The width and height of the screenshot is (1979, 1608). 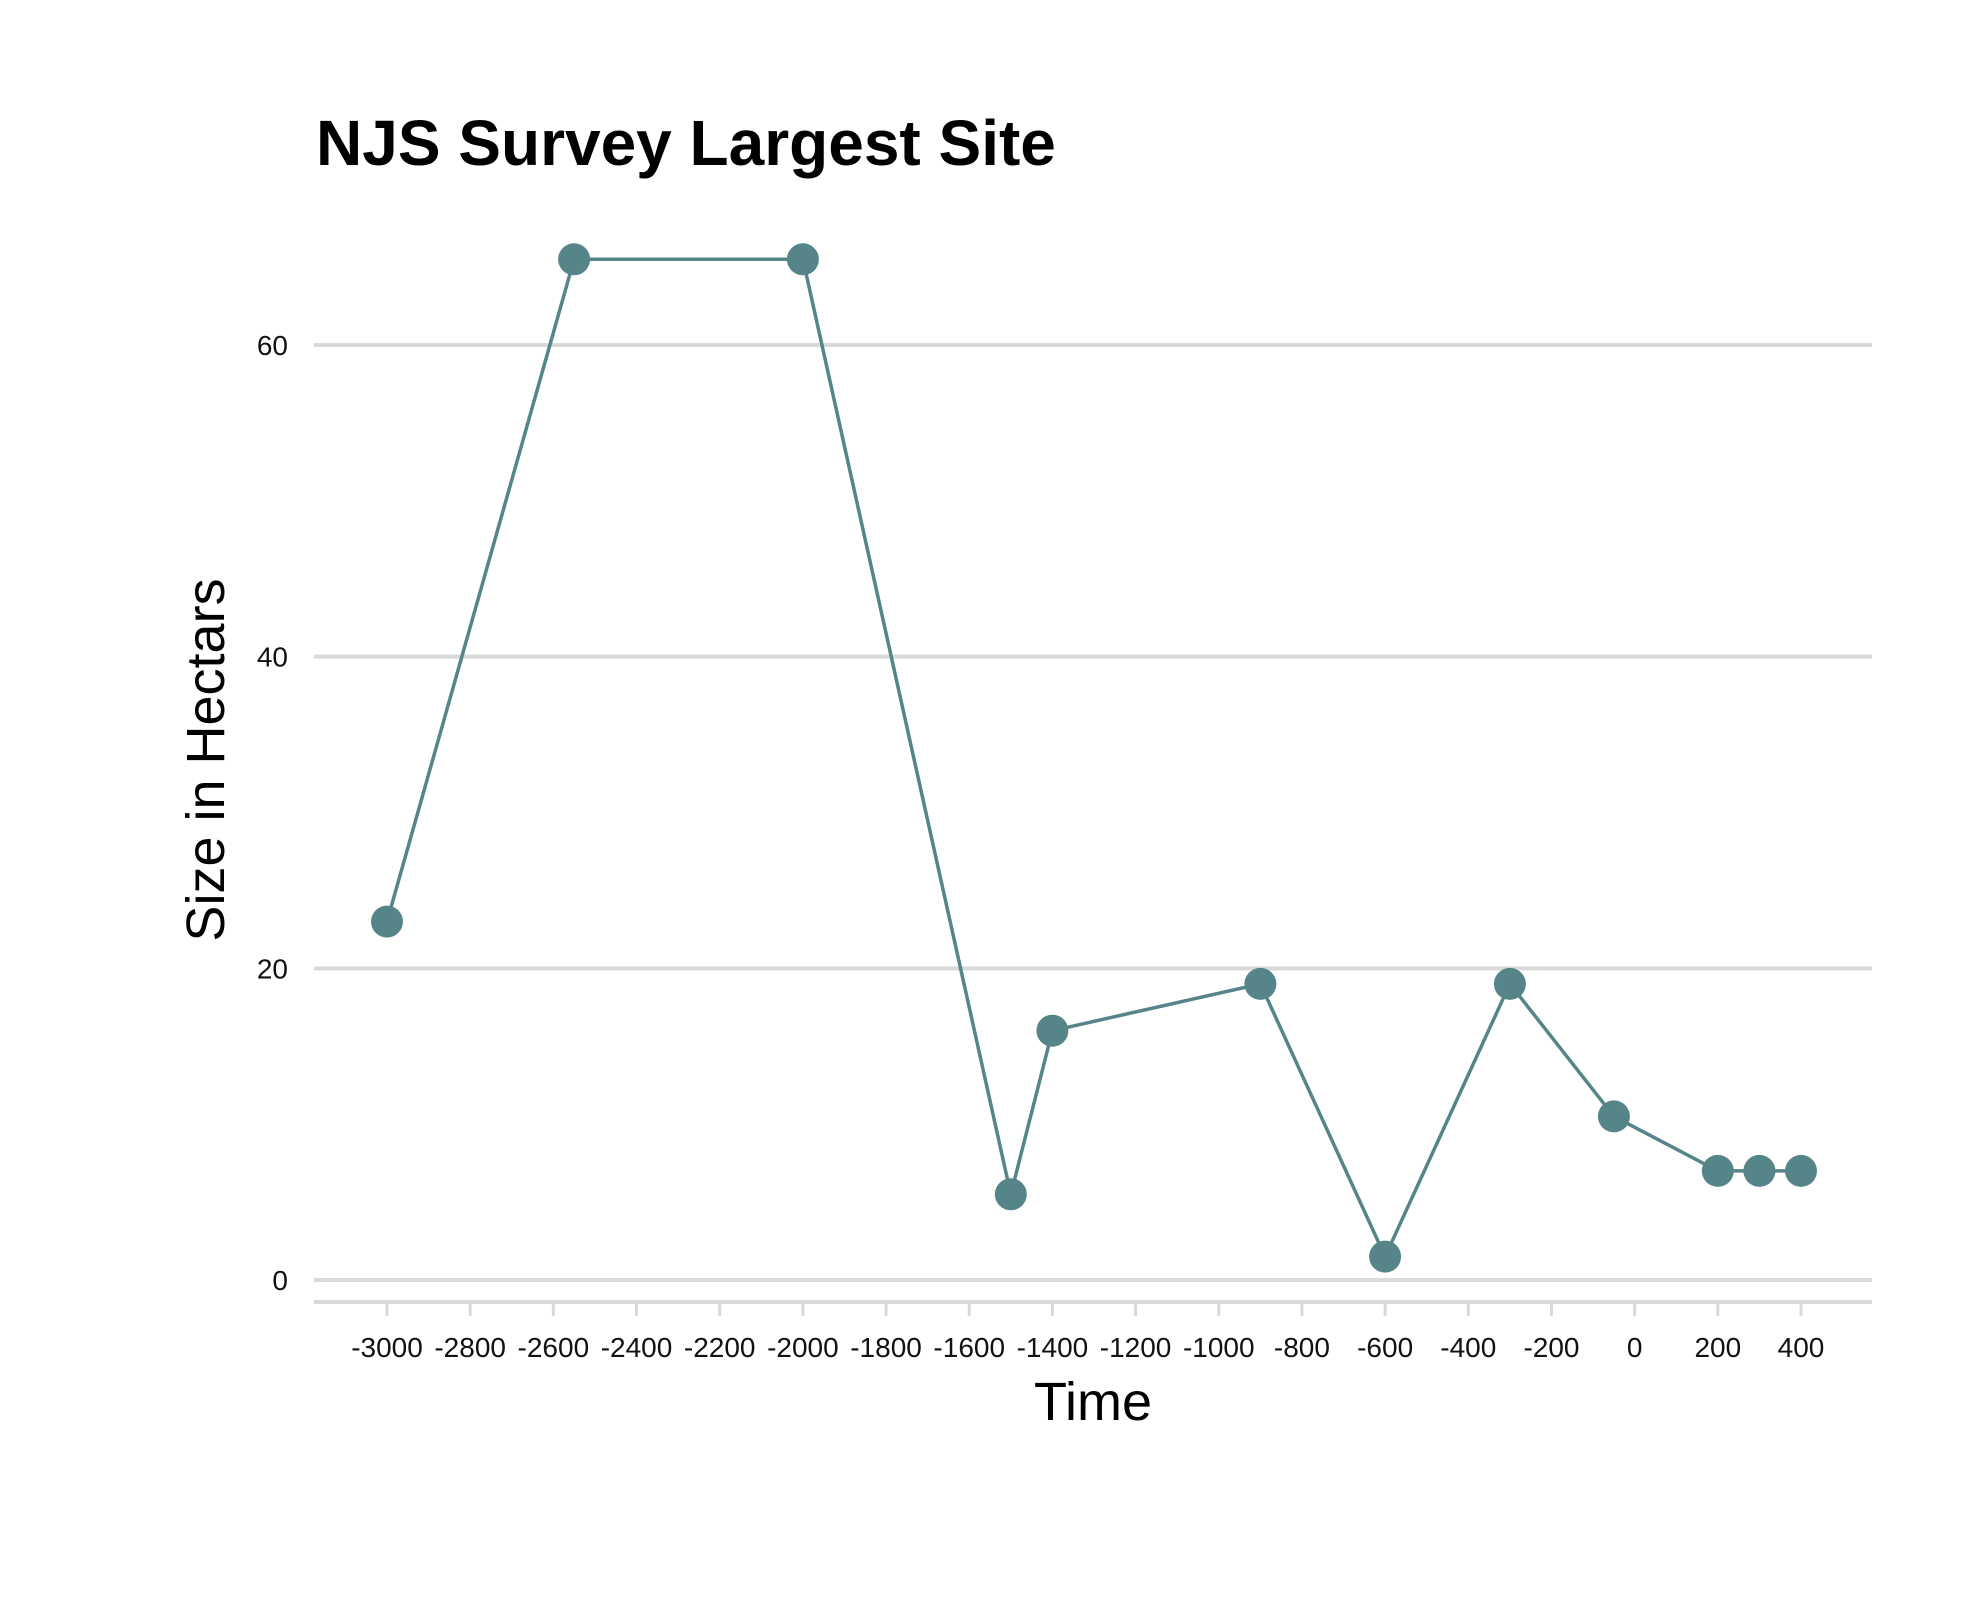 I want to click on x-tick-label: -2200, so click(x=720, y=1347).